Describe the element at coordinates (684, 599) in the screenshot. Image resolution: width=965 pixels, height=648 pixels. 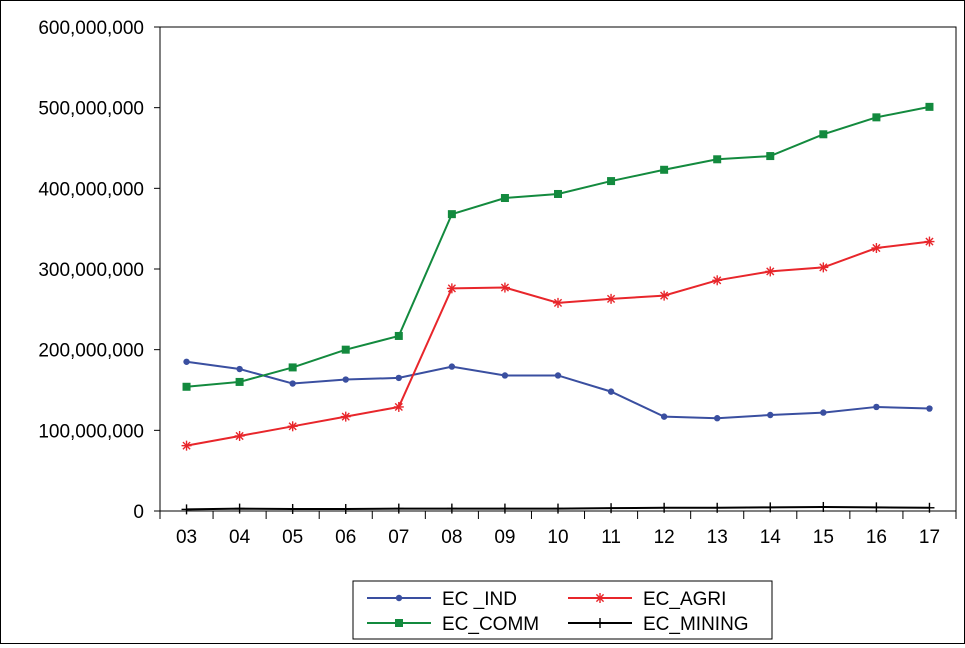
I see `legend-label: EC_AGRI` at that location.